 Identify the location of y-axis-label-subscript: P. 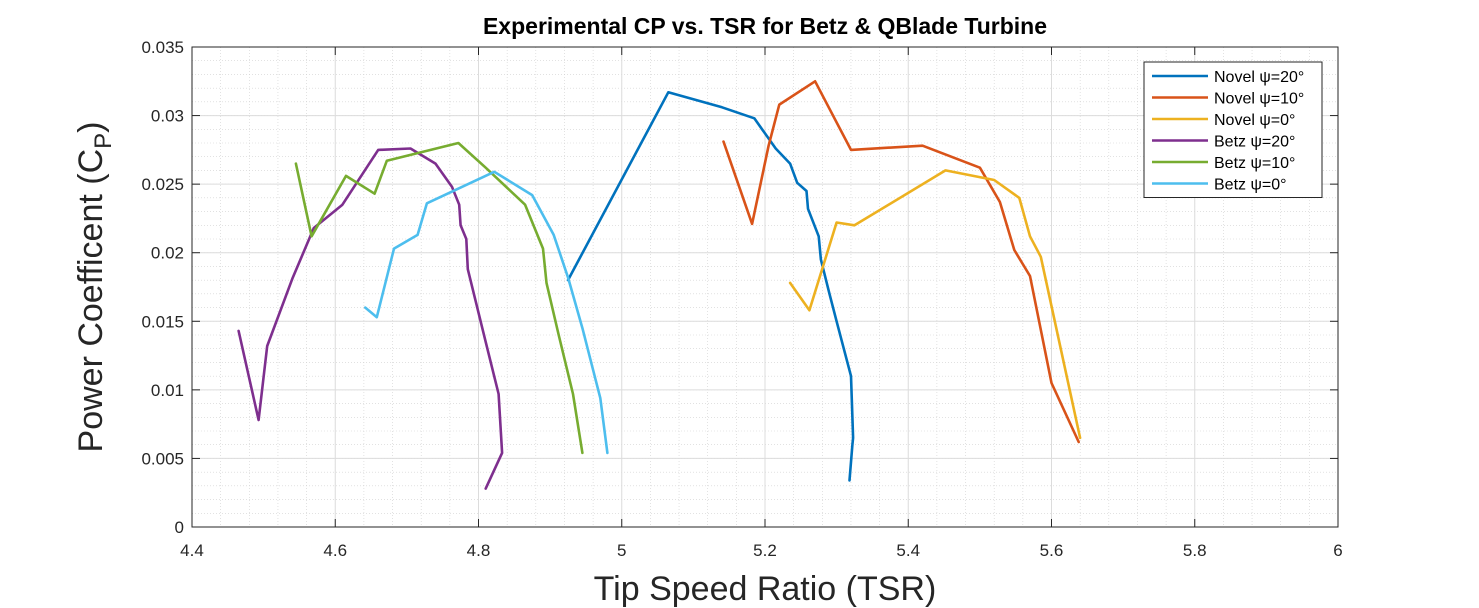
(103, 141).